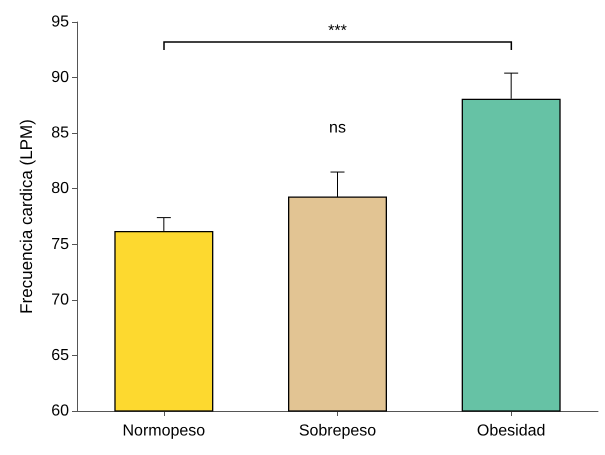 This screenshot has height=455, width=605. Describe the element at coordinates (337, 431) in the screenshot. I see `x-tick-label: Sobrepeso` at that location.